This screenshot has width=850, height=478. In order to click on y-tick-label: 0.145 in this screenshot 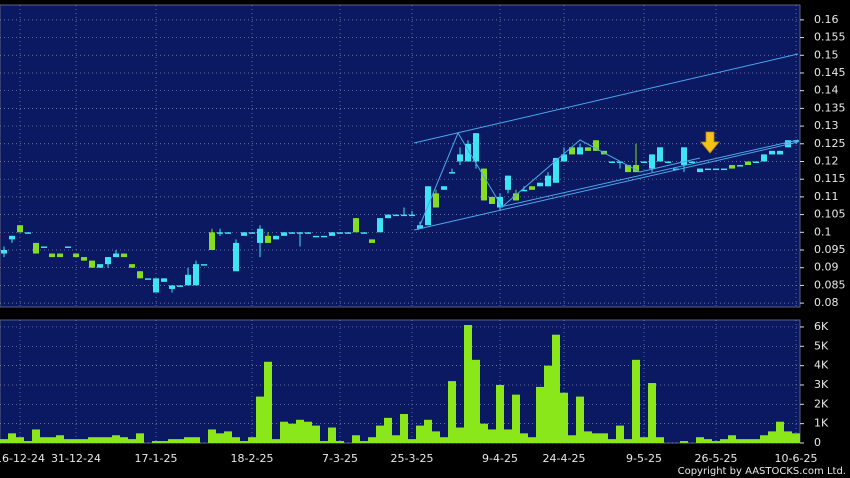, I will do `click(830, 72)`.